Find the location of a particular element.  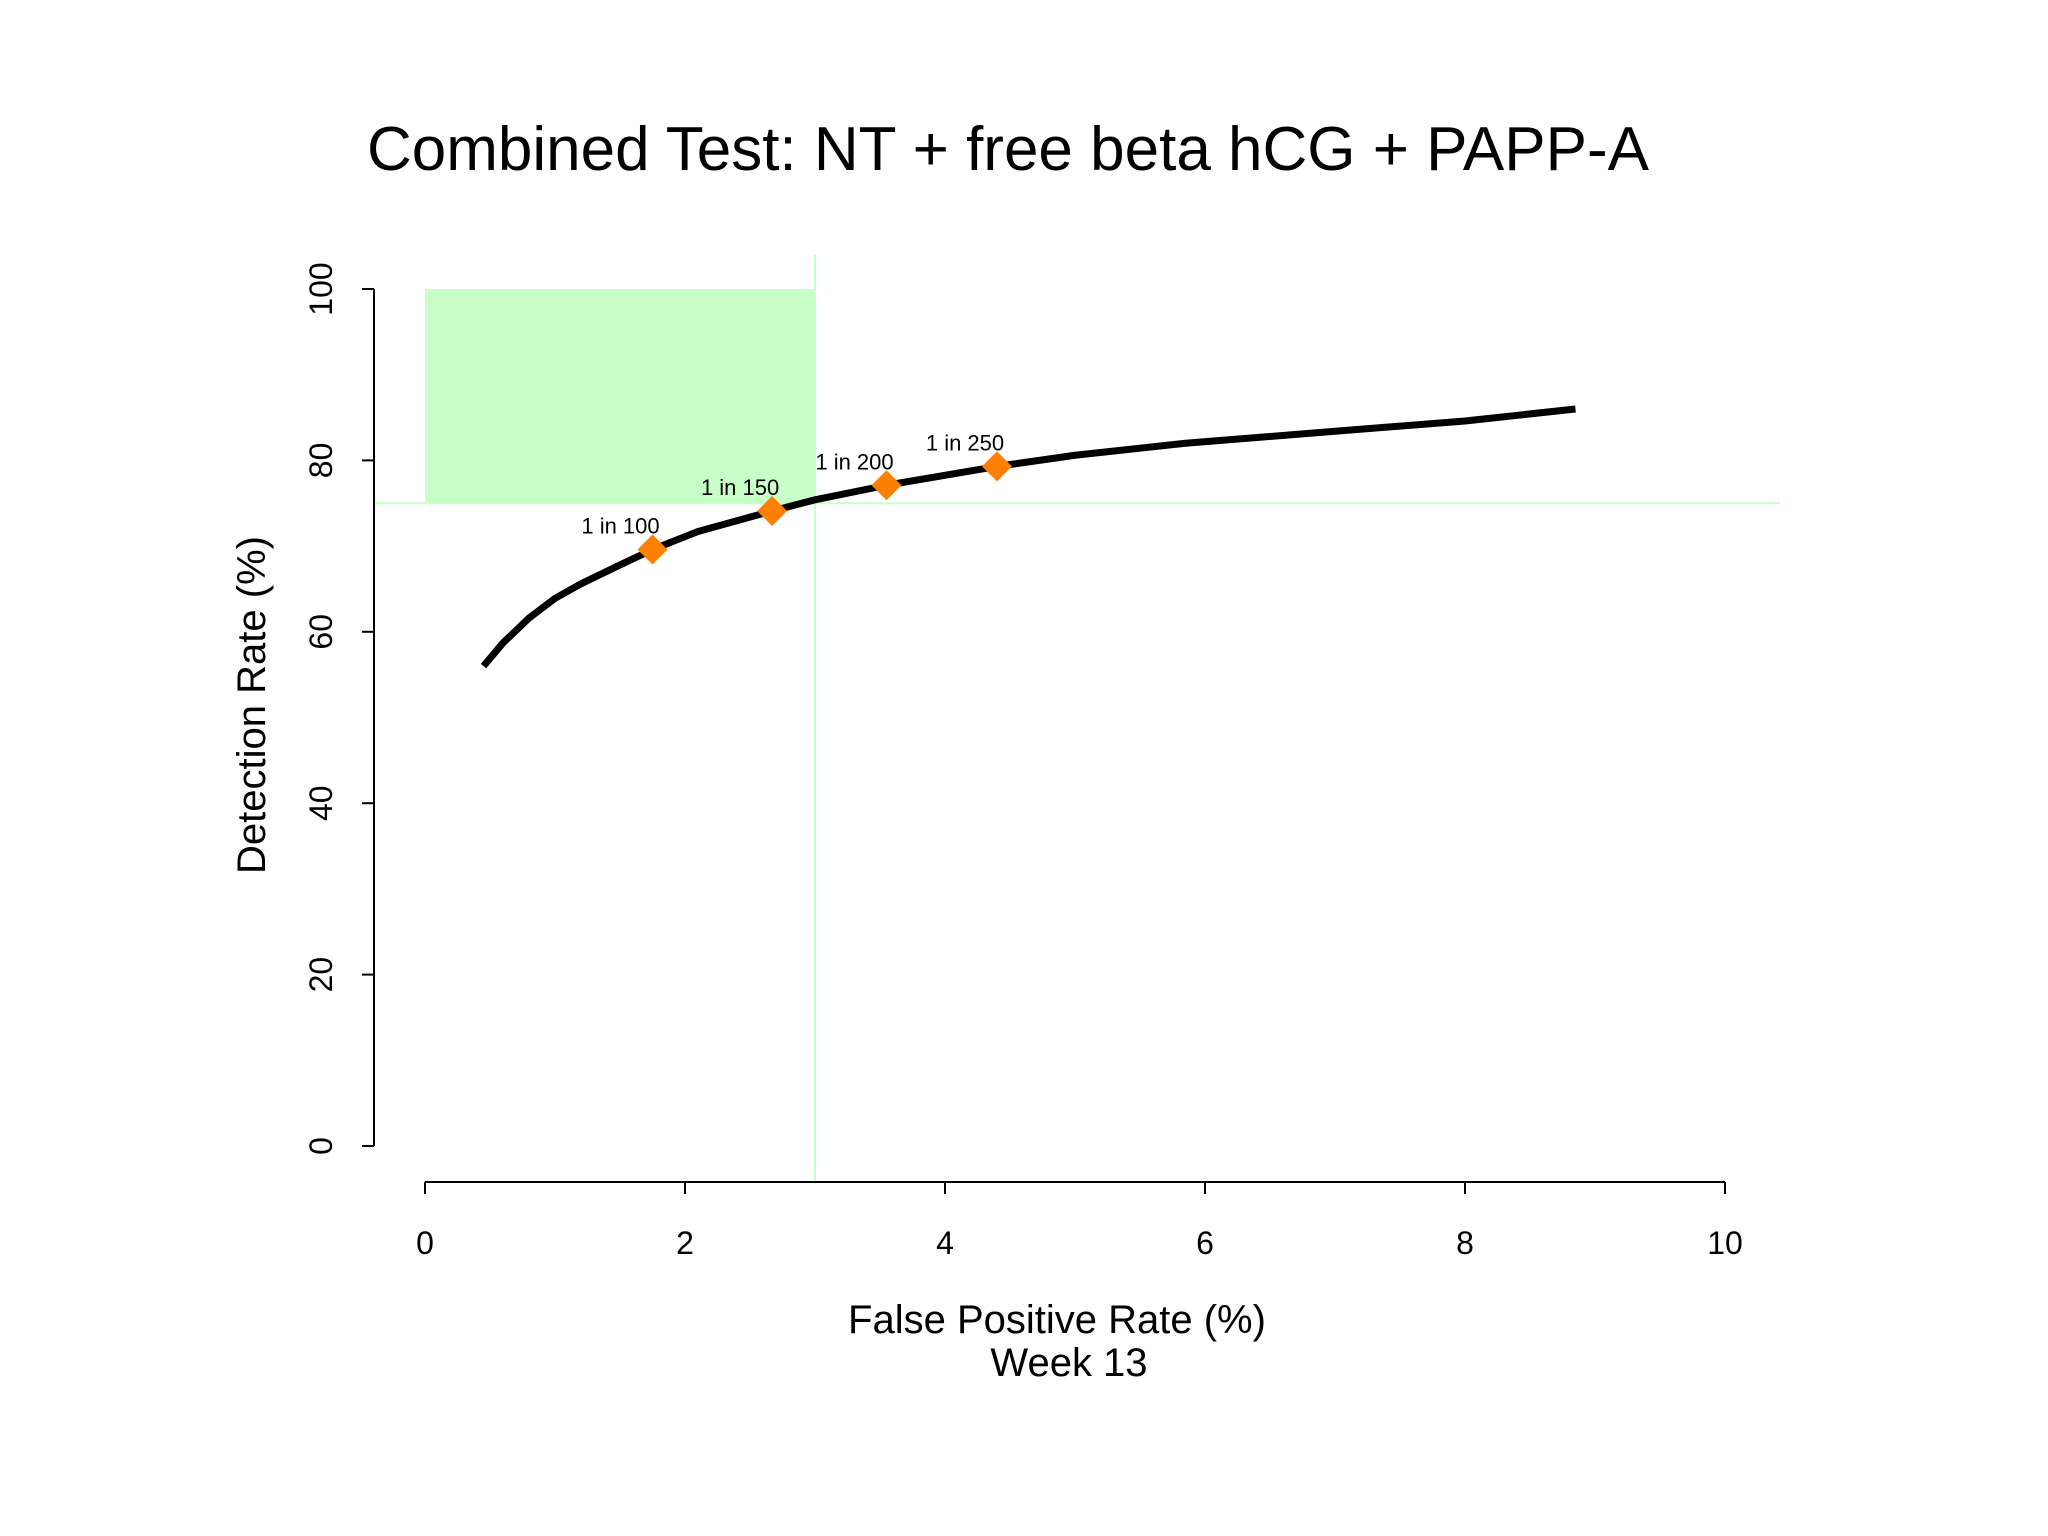

y-tick-label: 40 is located at coordinates (321, 803).